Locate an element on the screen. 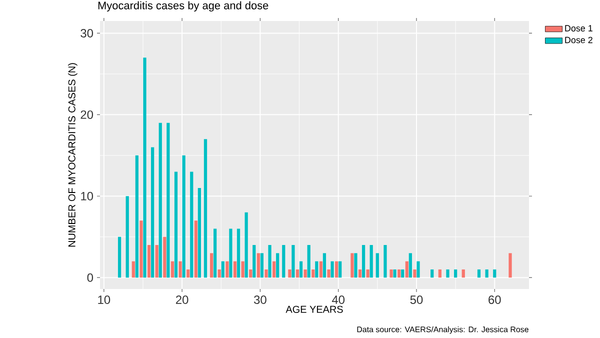  y-tick-label: 10 is located at coordinates (87, 196).